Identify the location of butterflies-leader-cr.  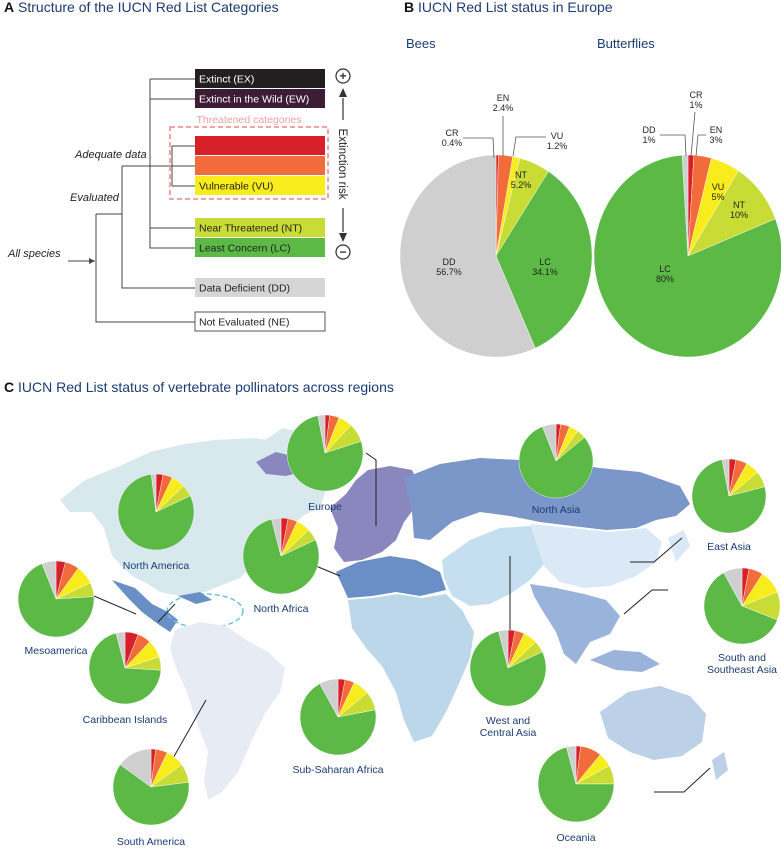
(693, 134).